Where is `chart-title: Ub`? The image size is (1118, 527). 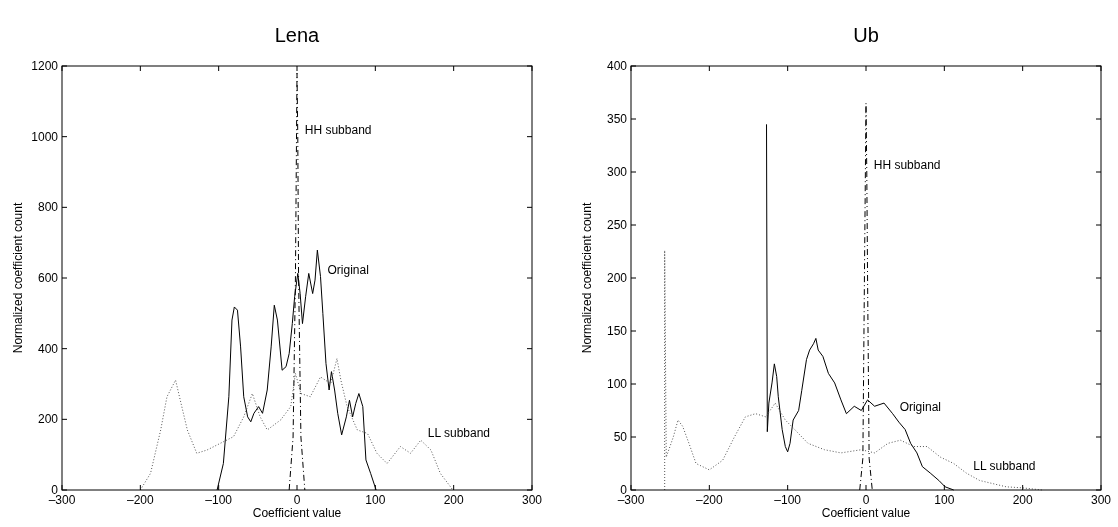
chart-title: Ub is located at coordinates (866, 35).